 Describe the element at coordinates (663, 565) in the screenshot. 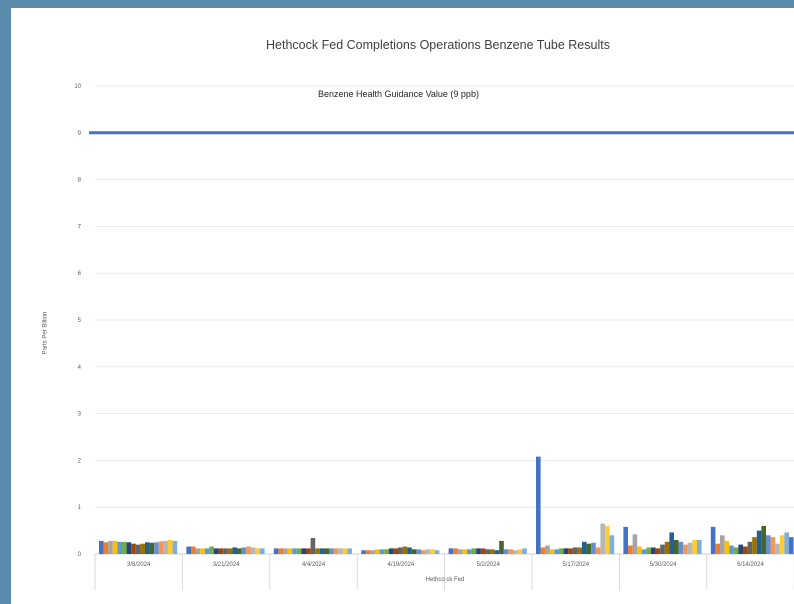

I see `x-tick-label: 5/30/2024` at that location.